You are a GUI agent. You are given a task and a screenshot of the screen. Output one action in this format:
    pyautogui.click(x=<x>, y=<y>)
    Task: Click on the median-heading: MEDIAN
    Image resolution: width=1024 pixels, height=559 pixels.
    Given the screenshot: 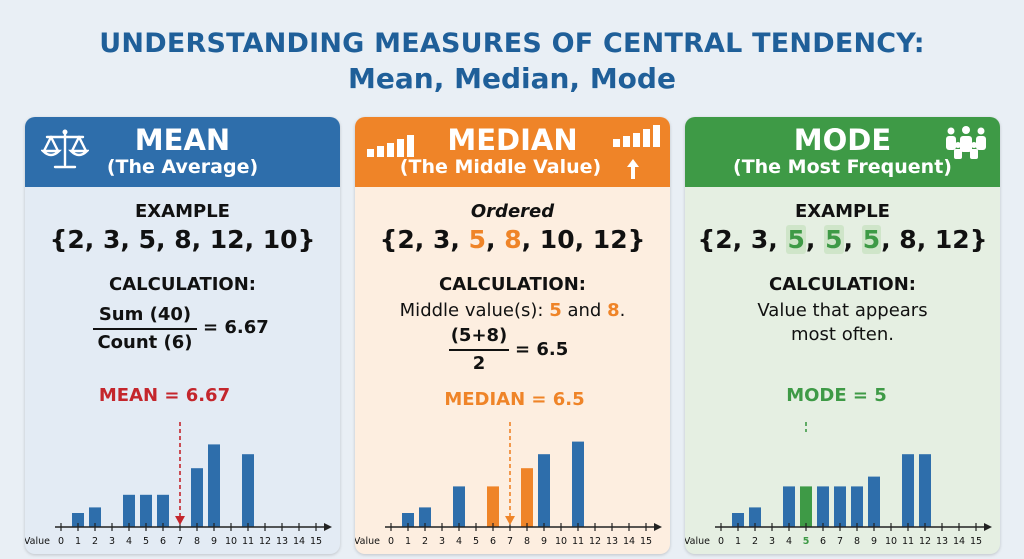 What is the action you would take?
    pyautogui.click(x=512, y=140)
    